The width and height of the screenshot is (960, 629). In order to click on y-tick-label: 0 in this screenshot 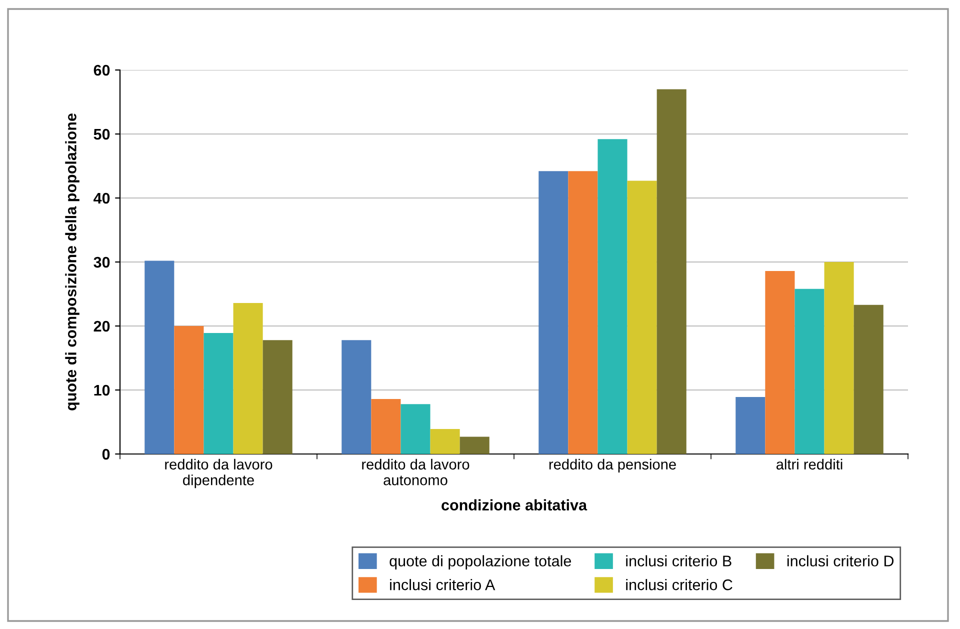, I will do `click(106, 454)`.